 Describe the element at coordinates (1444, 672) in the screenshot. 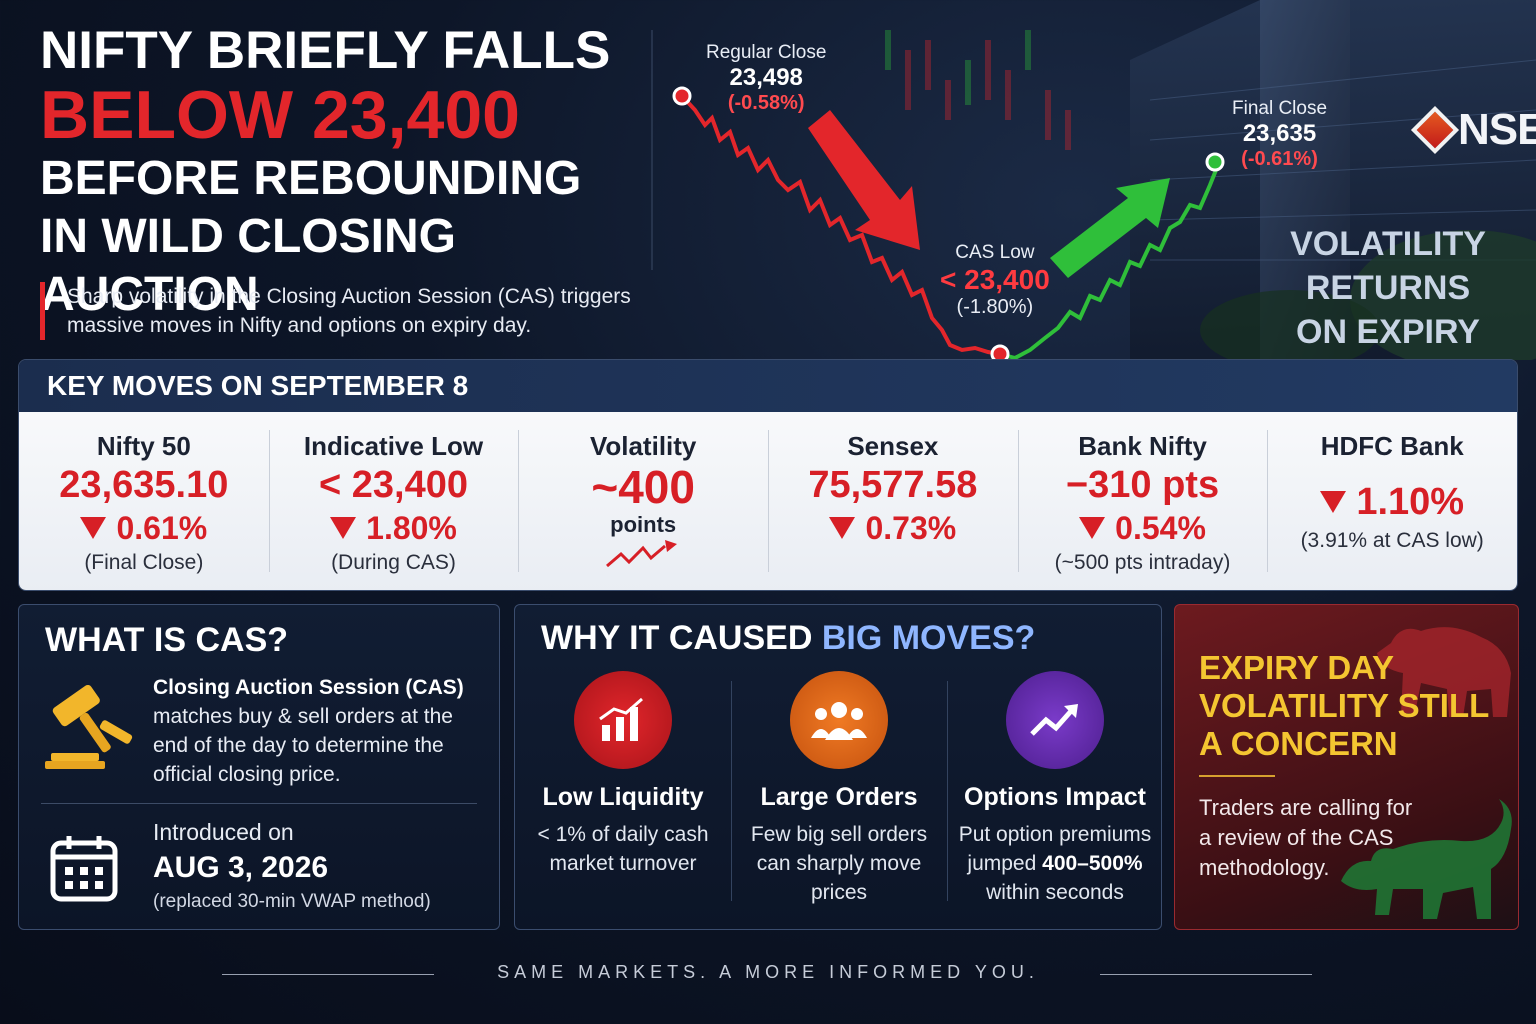

I see `bear-icon` at that location.